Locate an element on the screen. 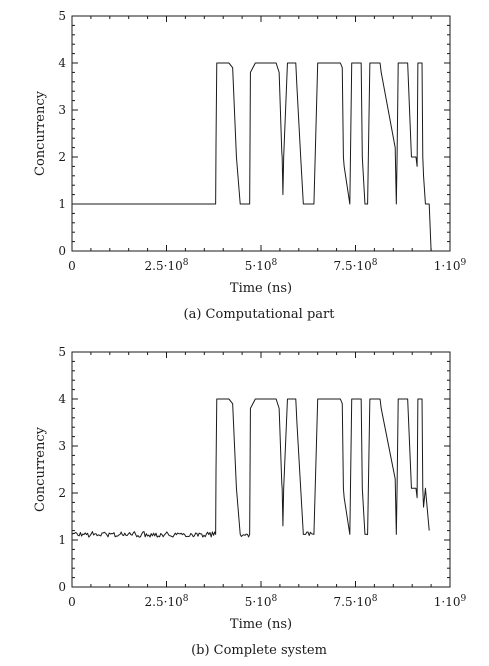  chart-caption: (b) Complete system is located at coordinates (259, 650).